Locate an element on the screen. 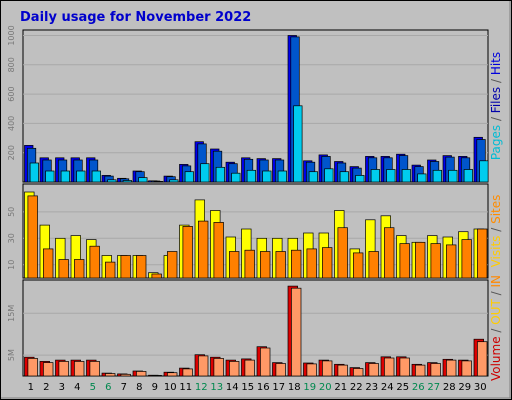 The width and height of the screenshot is (512, 400). x-tick-label-day-29: 29 is located at coordinates (464, 387).